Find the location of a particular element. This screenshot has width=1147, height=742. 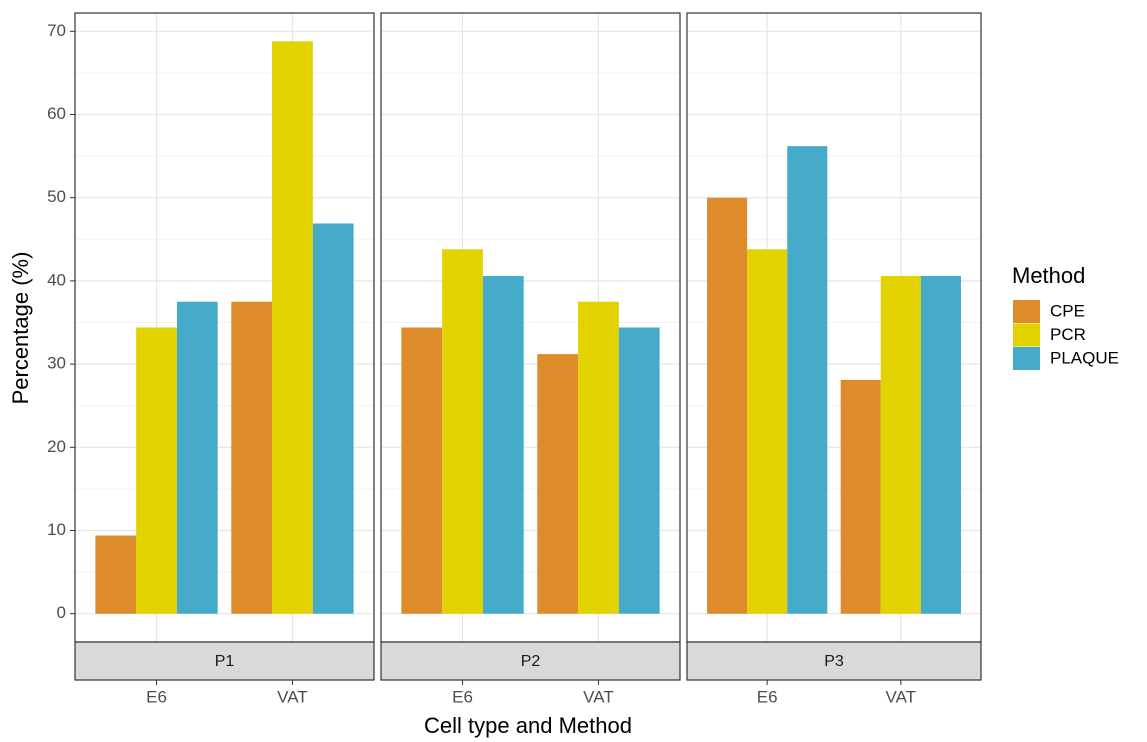

y-tick-label: 60 is located at coordinates (56, 113).